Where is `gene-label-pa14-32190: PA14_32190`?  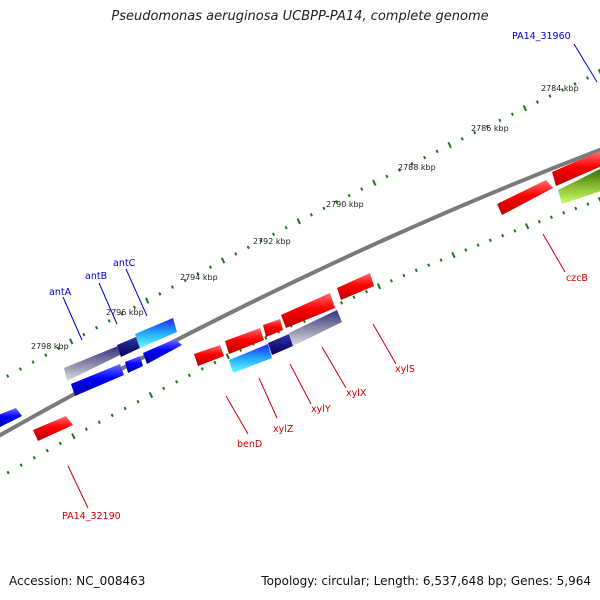
gene-label-pa14-32190: PA14_32190 is located at coordinates (91, 516).